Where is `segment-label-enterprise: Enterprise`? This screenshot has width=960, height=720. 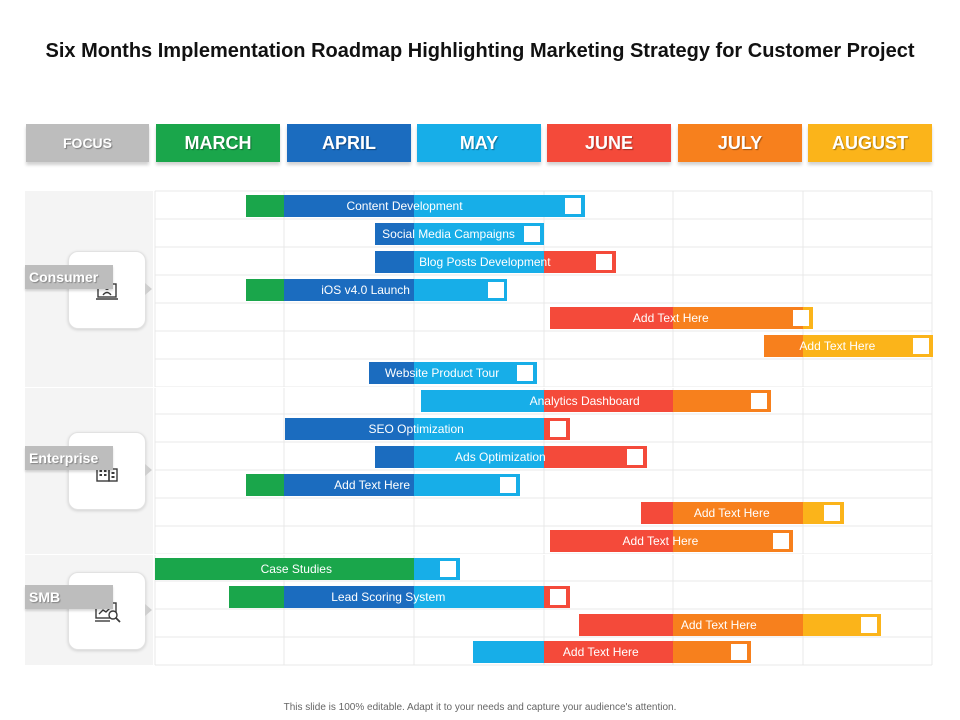
segment-label-enterprise: Enterprise is located at coordinates (69, 458).